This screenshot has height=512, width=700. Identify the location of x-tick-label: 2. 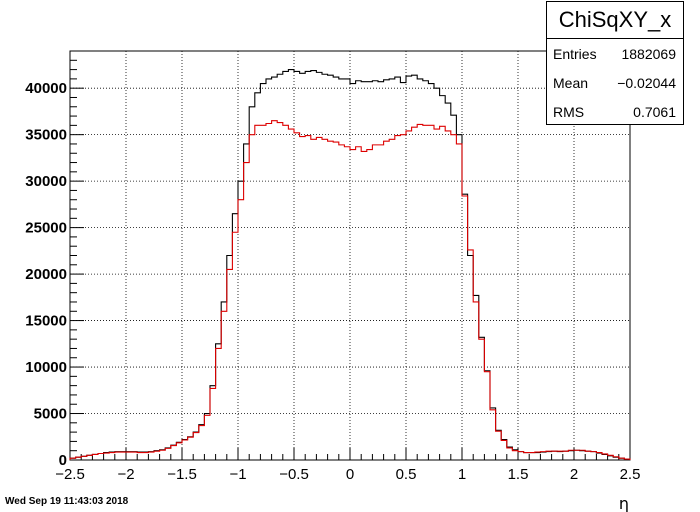
(574, 474).